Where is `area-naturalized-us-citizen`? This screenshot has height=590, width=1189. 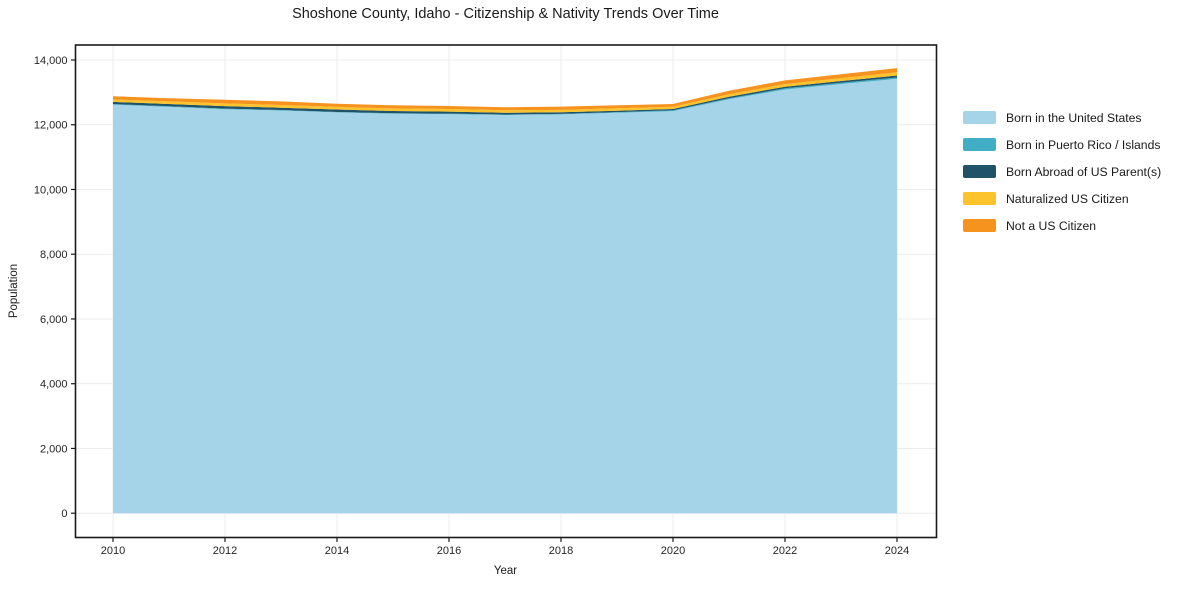 area-naturalized-us-citizen is located at coordinates (505, 92).